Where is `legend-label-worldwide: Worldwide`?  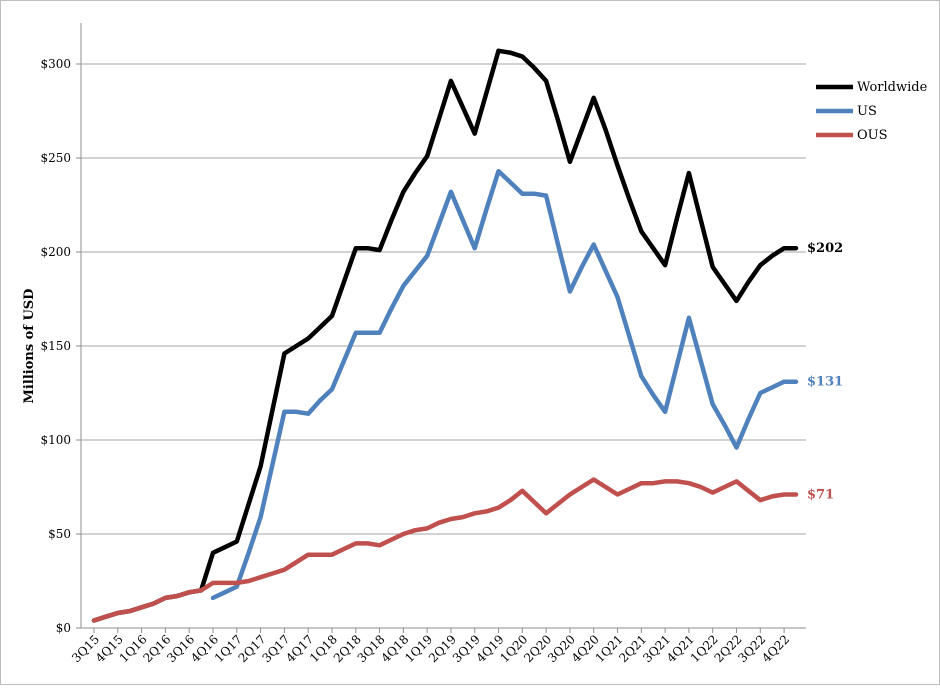
legend-label-worldwide: Worldwide is located at coordinates (892, 87).